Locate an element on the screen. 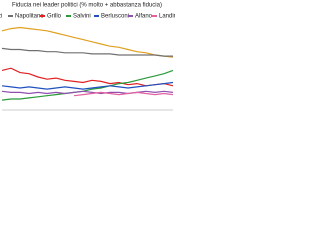  legend-label: Renzi is located at coordinates (1, 17).